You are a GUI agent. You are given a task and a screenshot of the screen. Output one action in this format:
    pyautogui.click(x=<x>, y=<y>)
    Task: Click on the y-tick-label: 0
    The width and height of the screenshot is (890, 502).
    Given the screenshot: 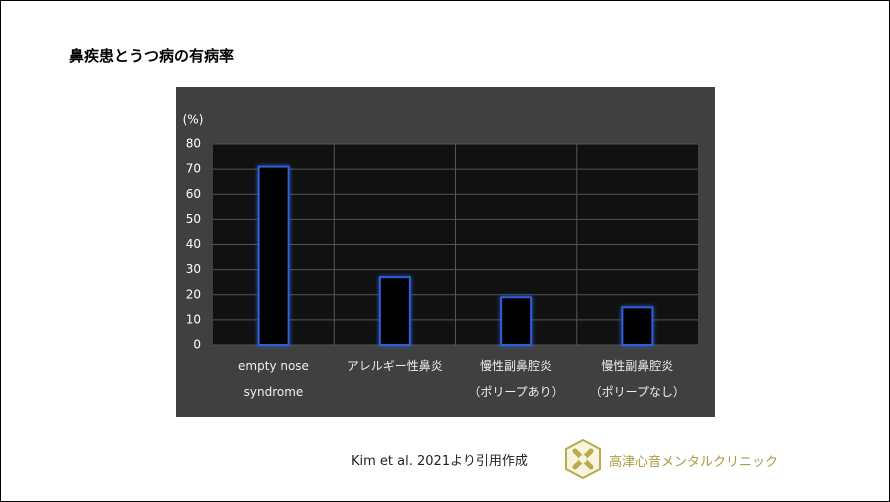 What is the action you would take?
    pyautogui.click(x=197, y=345)
    